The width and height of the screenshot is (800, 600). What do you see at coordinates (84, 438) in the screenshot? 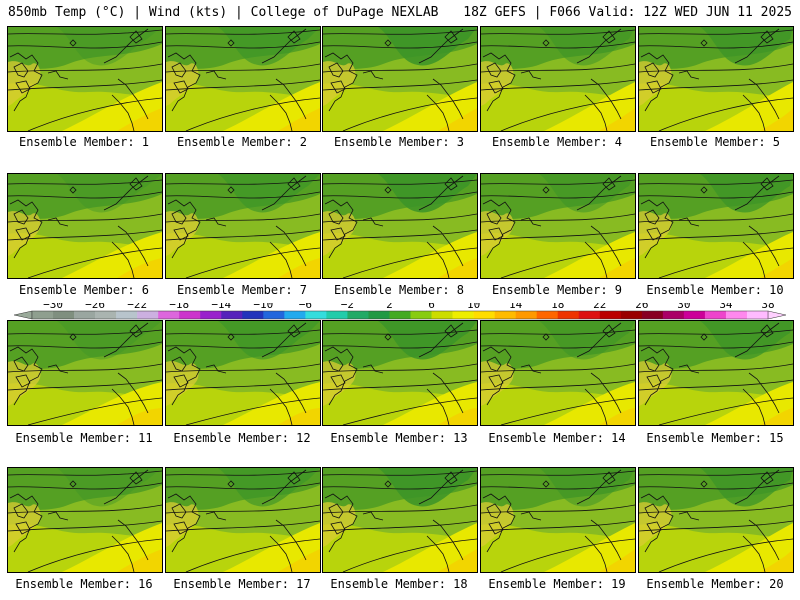
I see `ensemble-member-label: Ensemble Member: 11` at bounding box center [84, 438].